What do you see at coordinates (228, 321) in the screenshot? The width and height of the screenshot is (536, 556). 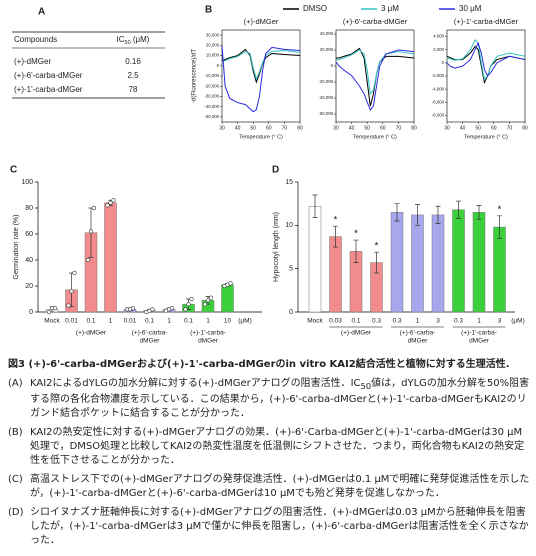 I see `x-tick-label: 10` at bounding box center [228, 321].